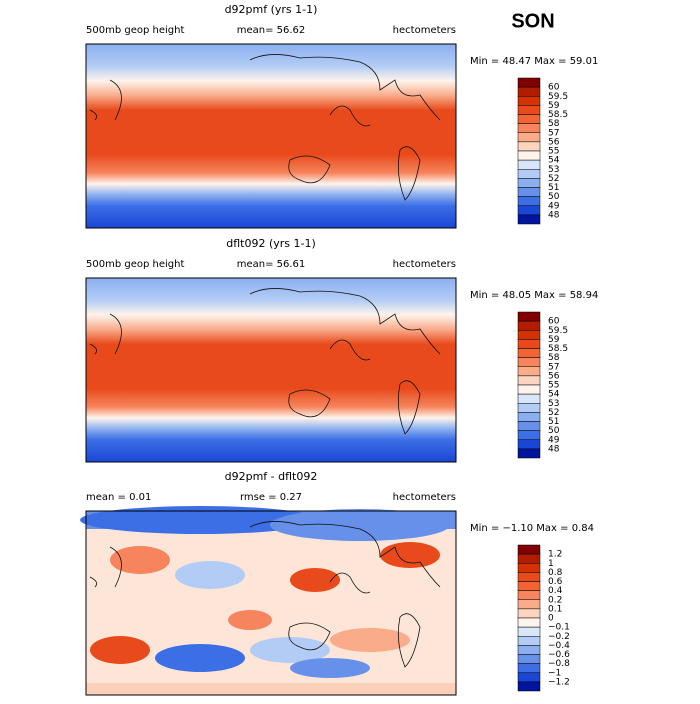 Image resolution: width=700 pixels, height=704 pixels. I want to click on stats: Min = 48.47 Max = 59.01, so click(534, 61).